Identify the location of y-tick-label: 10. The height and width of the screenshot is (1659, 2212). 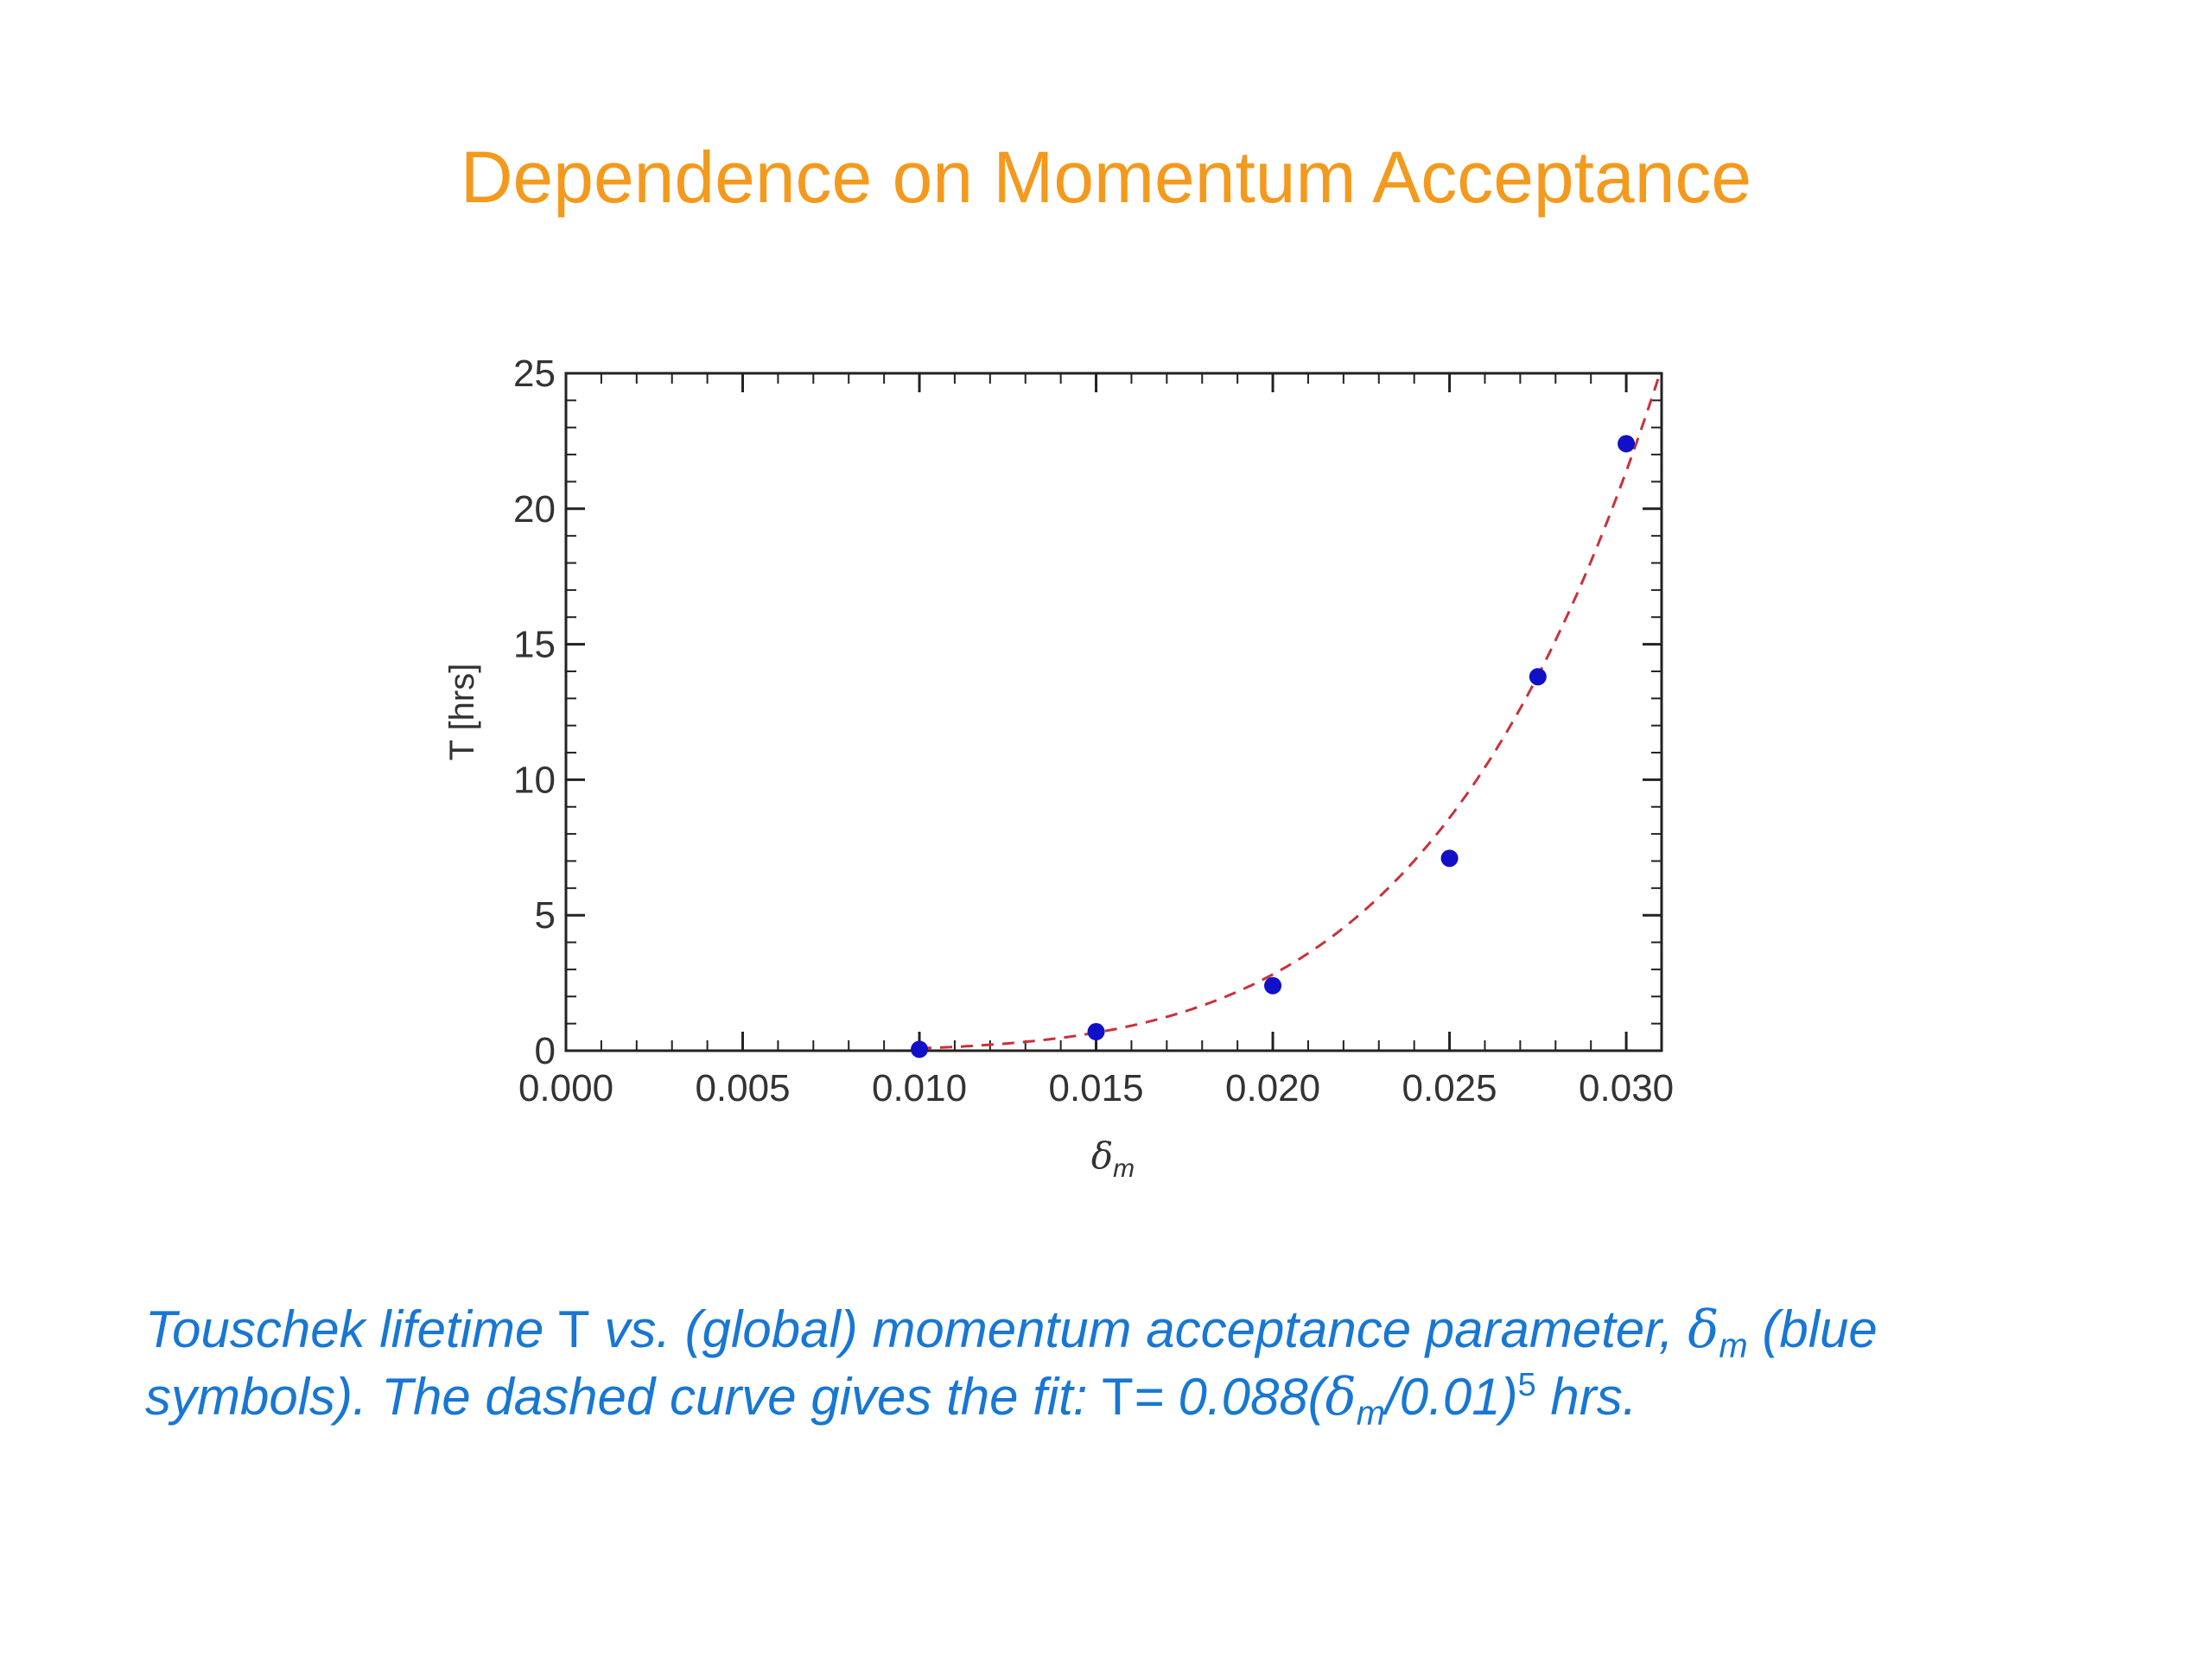
(534, 780).